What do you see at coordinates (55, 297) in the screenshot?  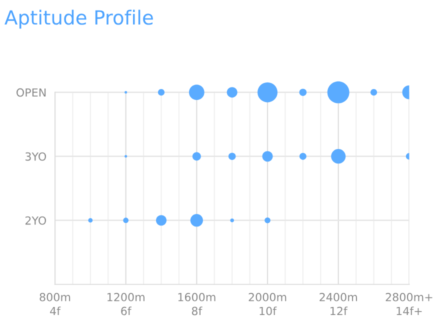 I see `x-tick-label: 800m` at bounding box center [55, 297].